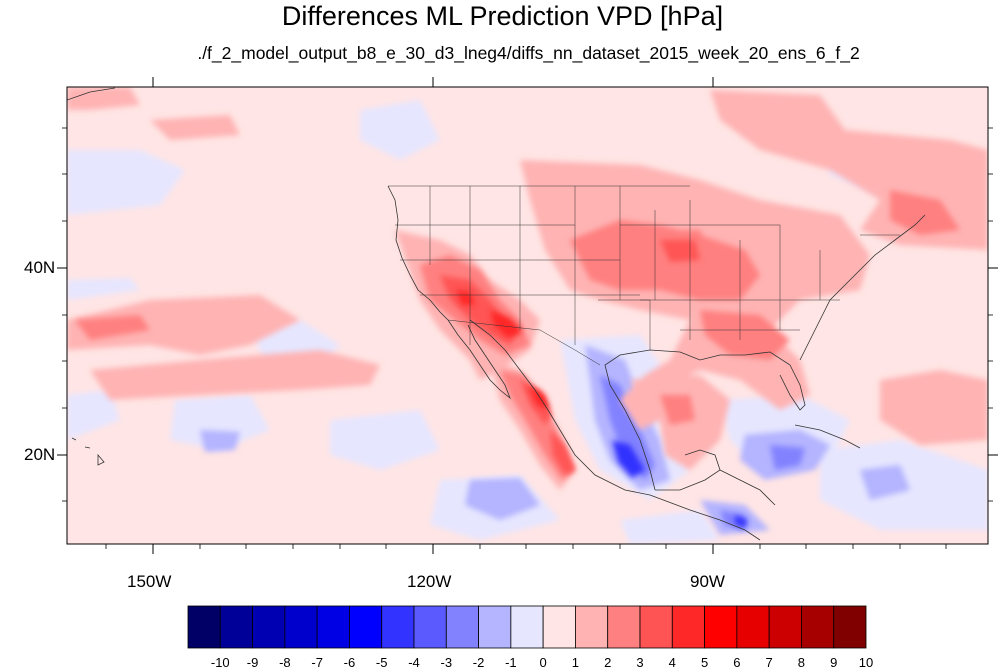 Image resolution: width=1005 pixels, height=672 pixels. I want to click on colorbar-tick-label: -8, so click(285, 662).